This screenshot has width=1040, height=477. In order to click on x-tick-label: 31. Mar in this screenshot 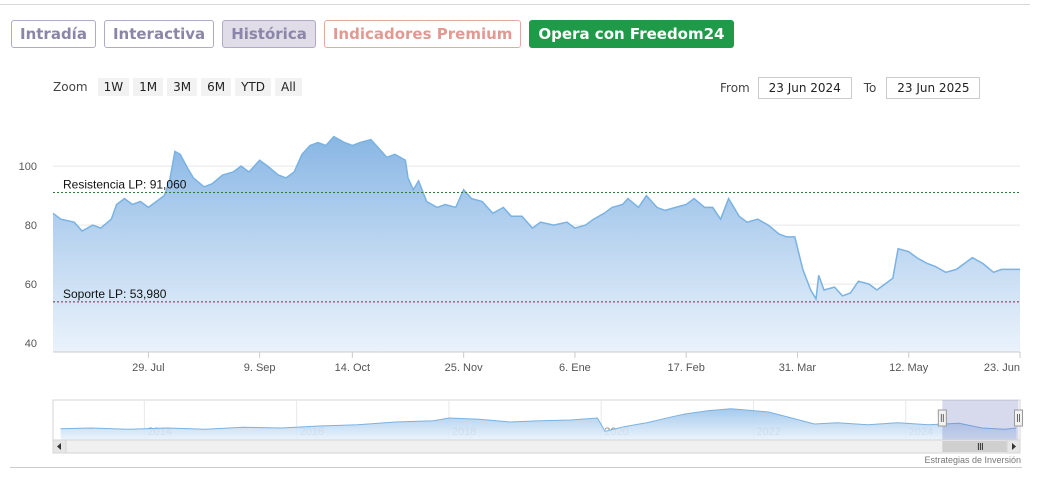, I will do `click(798, 368)`.